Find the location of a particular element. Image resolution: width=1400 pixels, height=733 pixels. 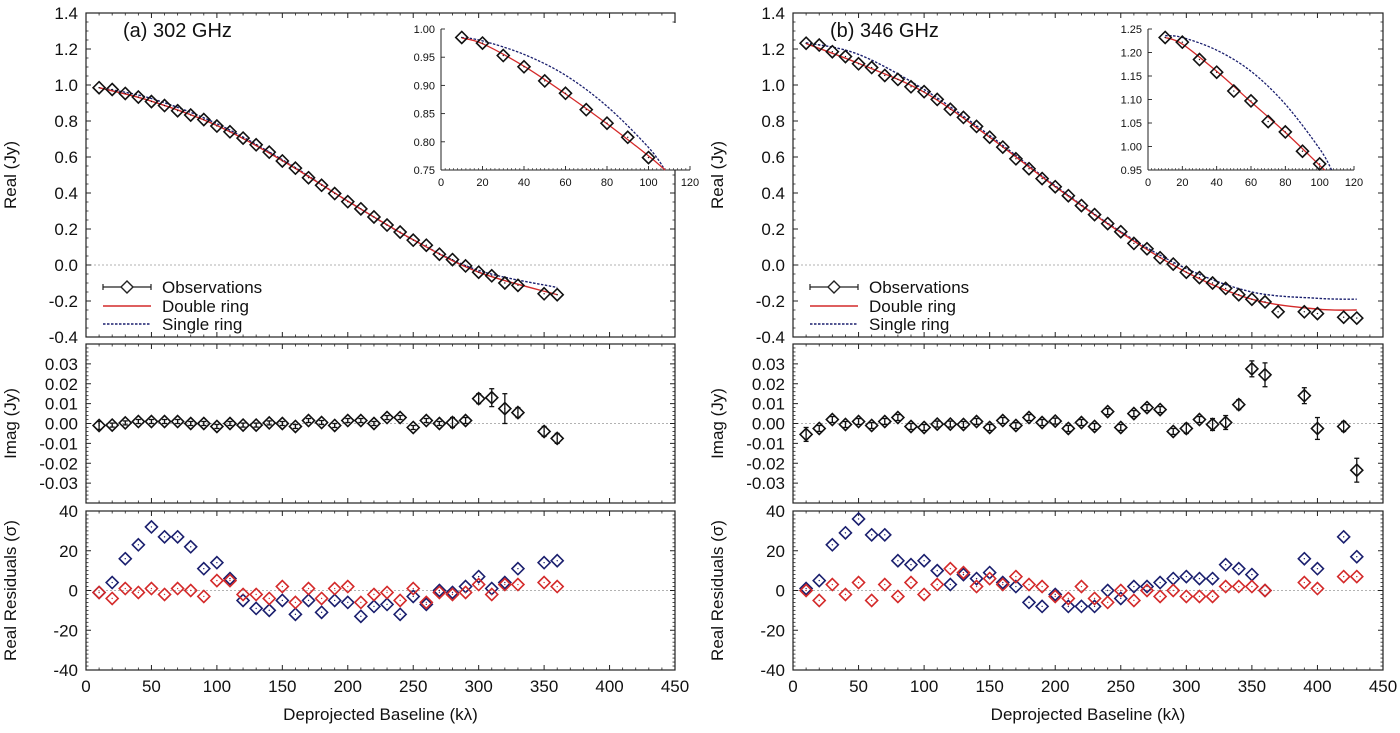

y-tick-label: 0.00 is located at coordinates (768, 424).